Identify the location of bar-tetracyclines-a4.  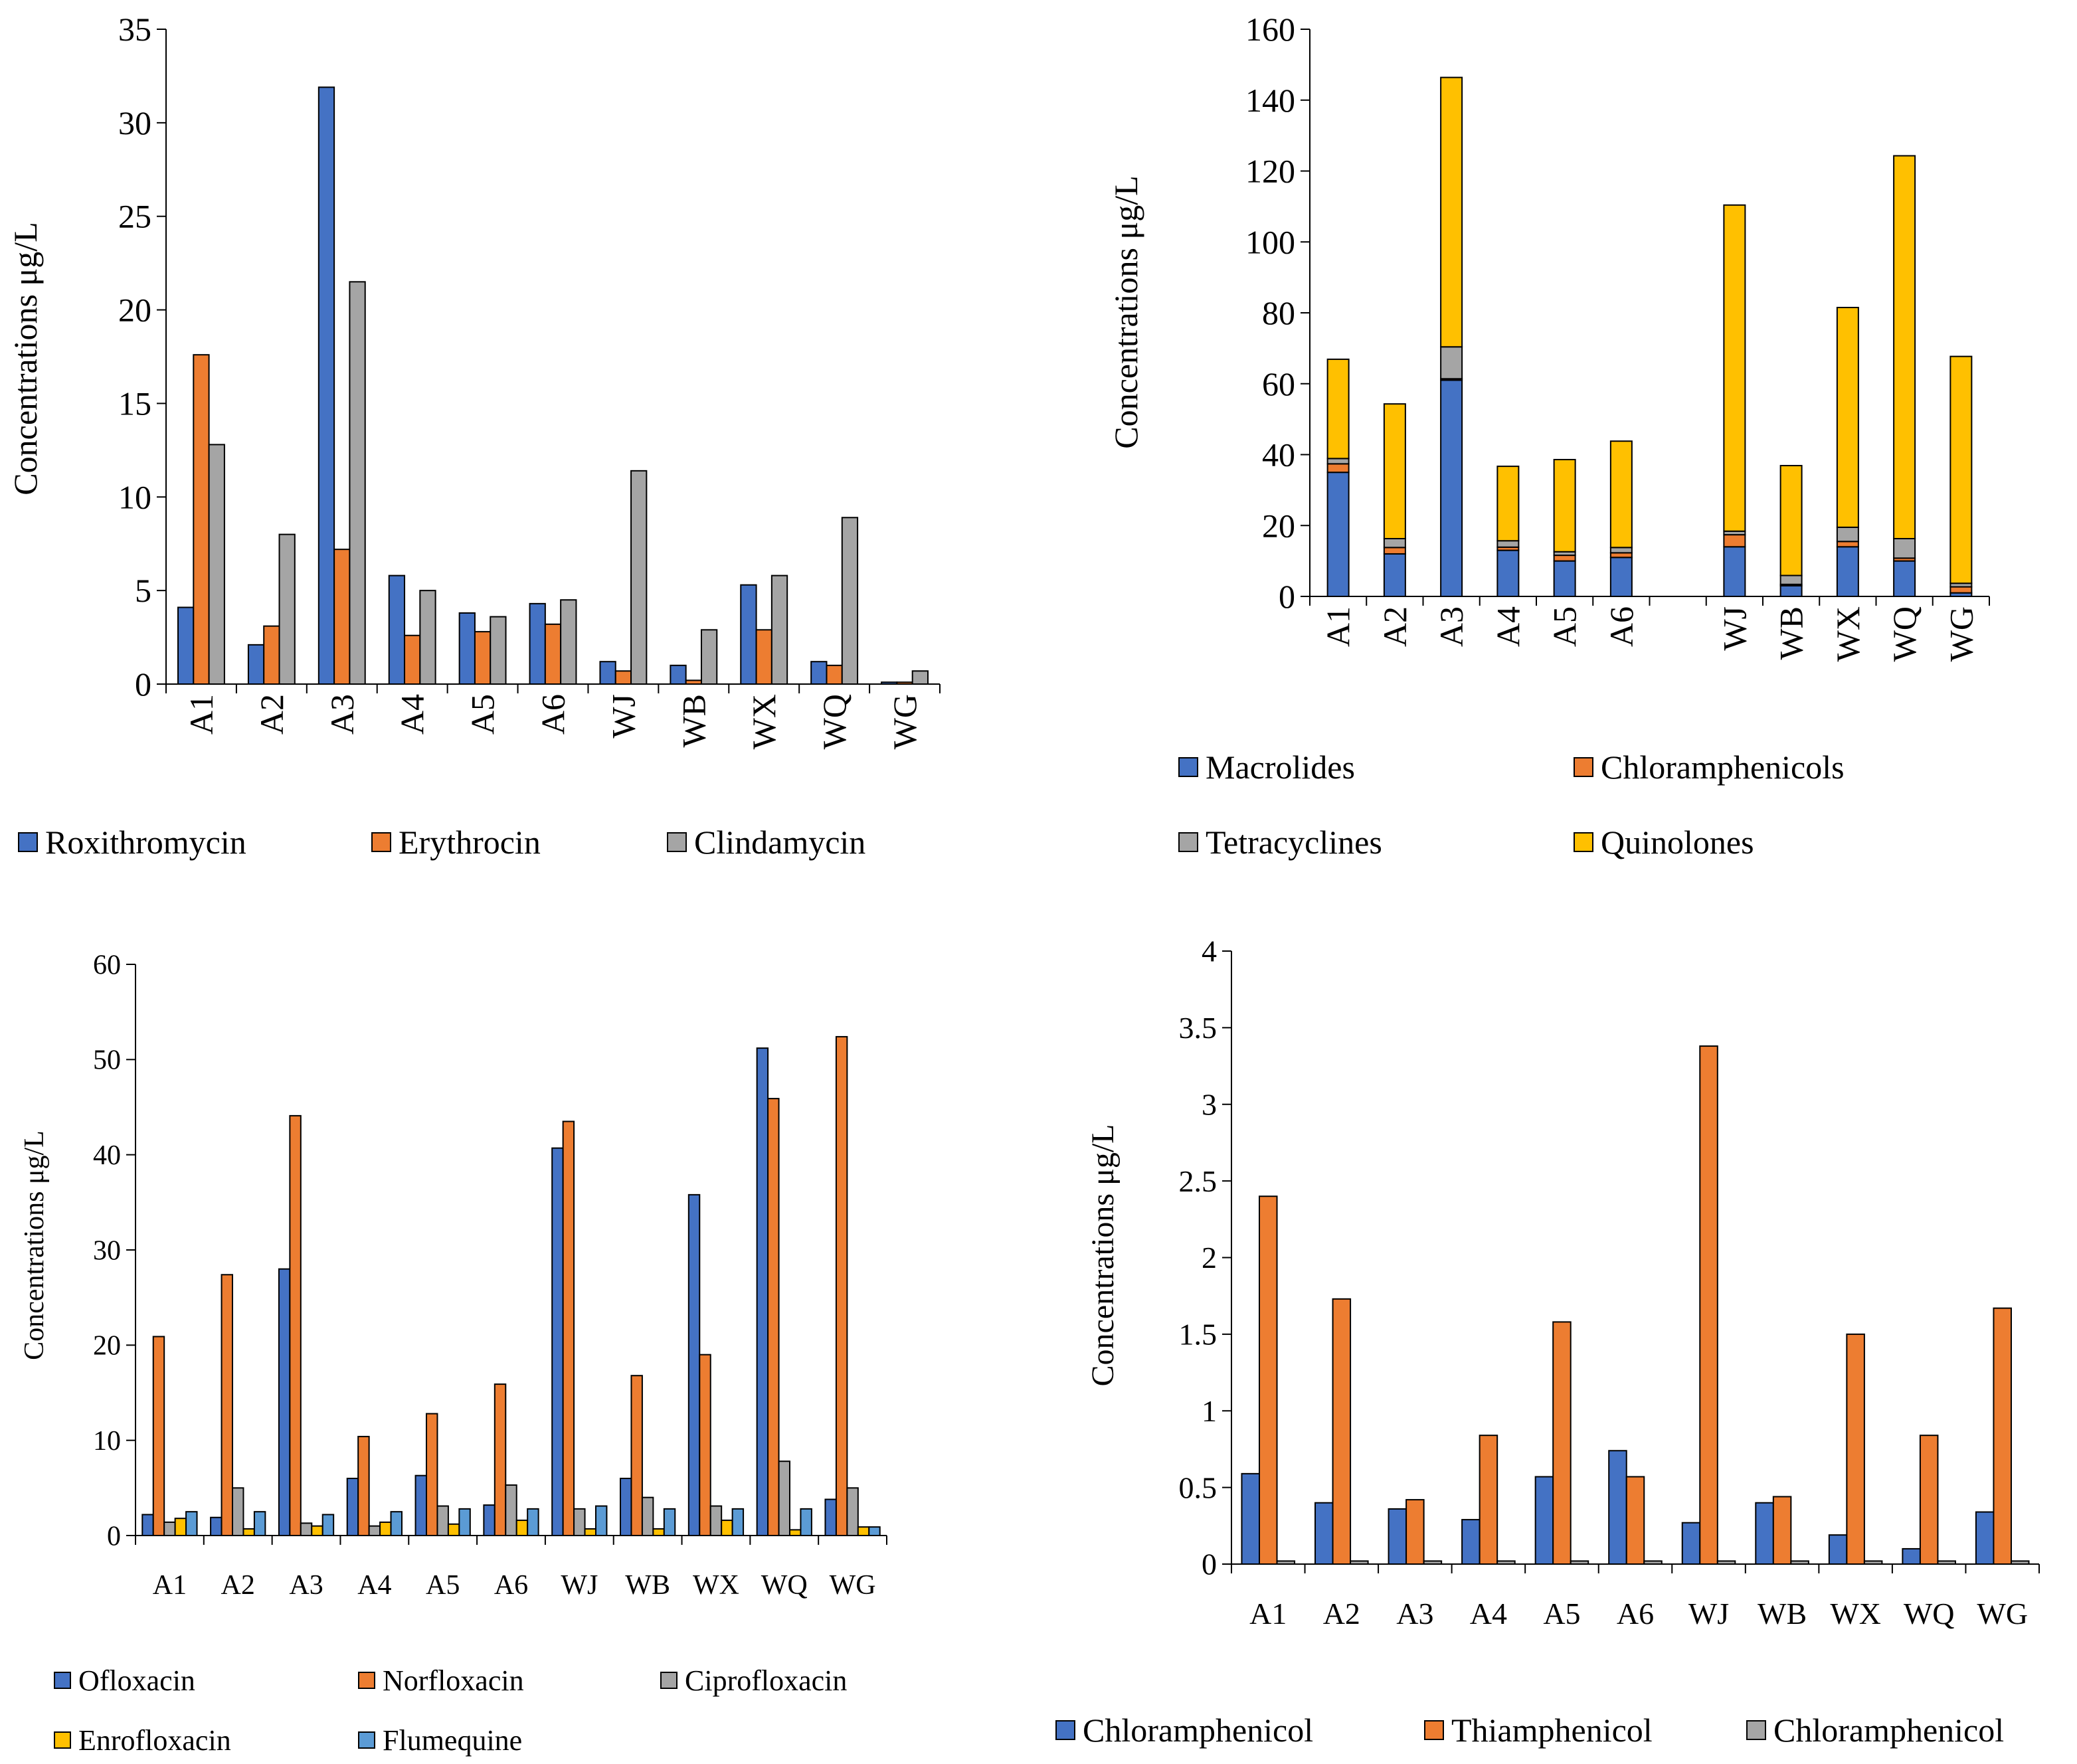
(1508, 544).